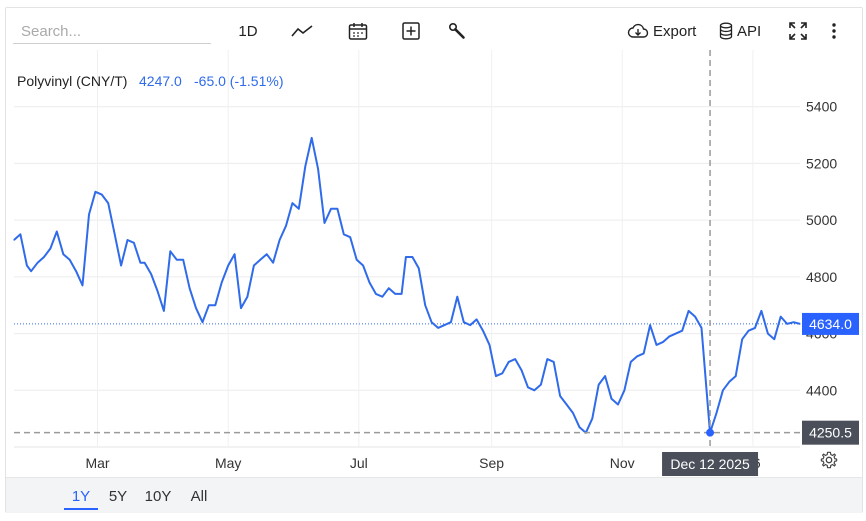  Describe the element at coordinates (238, 81) in the screenshot. I see `legend-change: -65.0 (-1.51%)` at that location.